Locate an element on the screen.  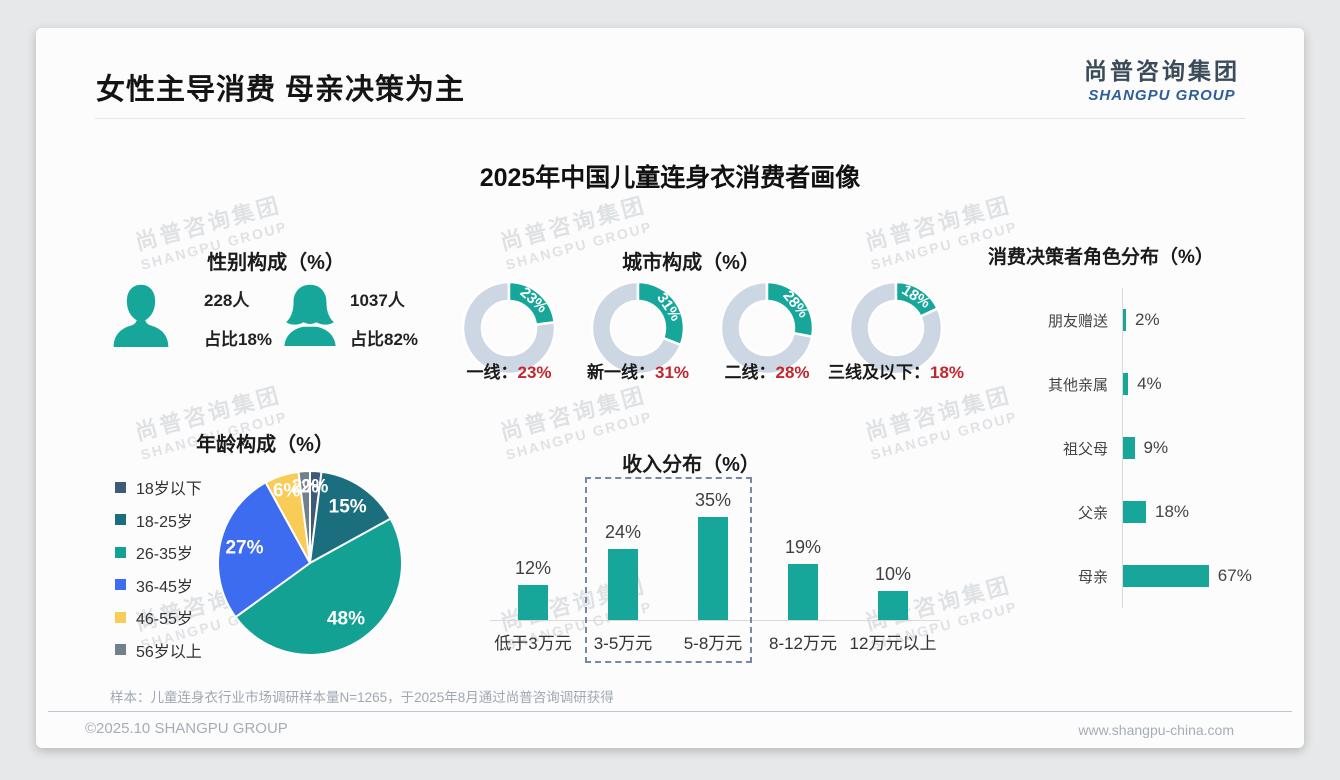
city-donut: 18% 三线及以下：18% is located at coordinates (896, 331).